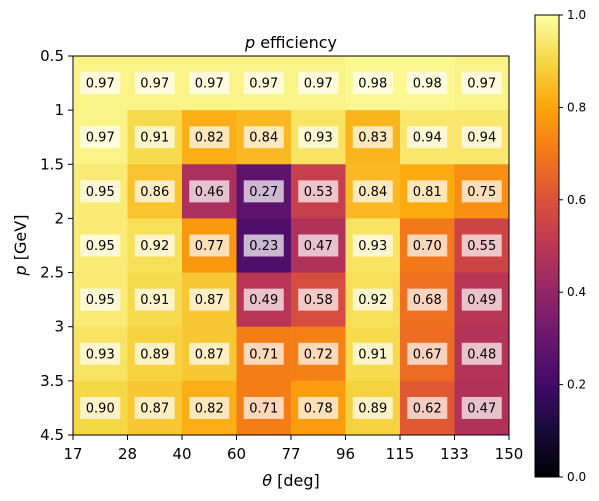 This screenshot has height=501, width=599. I want to click on x-axis-unit: [deg], so click(296, 480).